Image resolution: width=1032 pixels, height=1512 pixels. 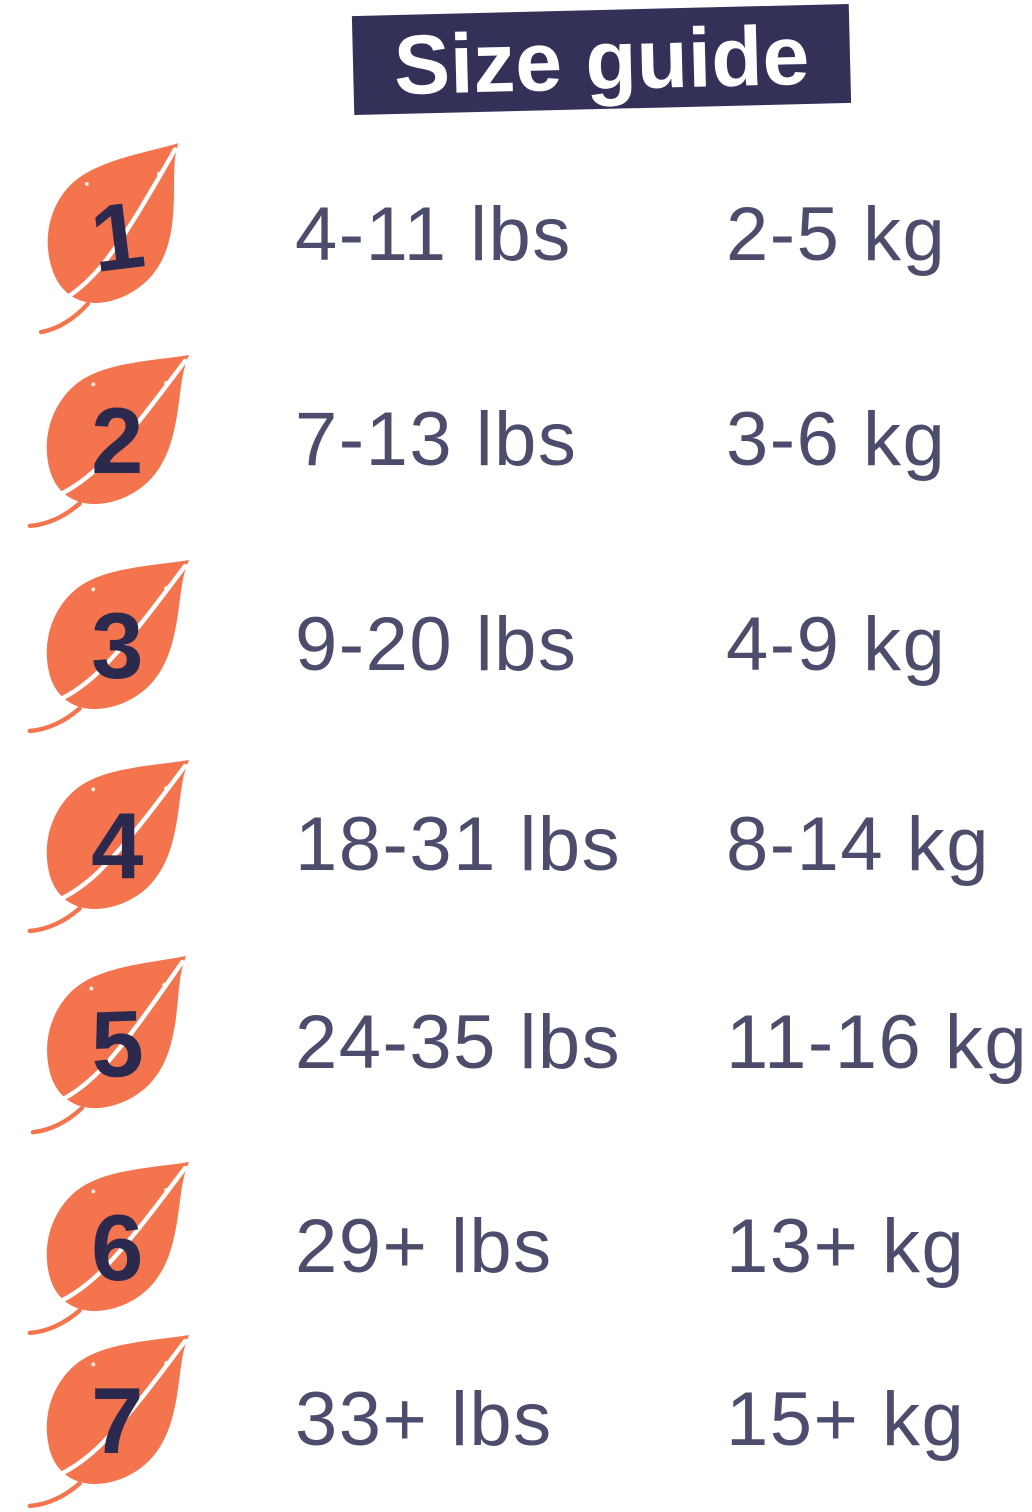 What do you see at coordinates (117, 646) in the screenshot?
I see `leaf-size-number: 3` at bounding box center [117, 646].